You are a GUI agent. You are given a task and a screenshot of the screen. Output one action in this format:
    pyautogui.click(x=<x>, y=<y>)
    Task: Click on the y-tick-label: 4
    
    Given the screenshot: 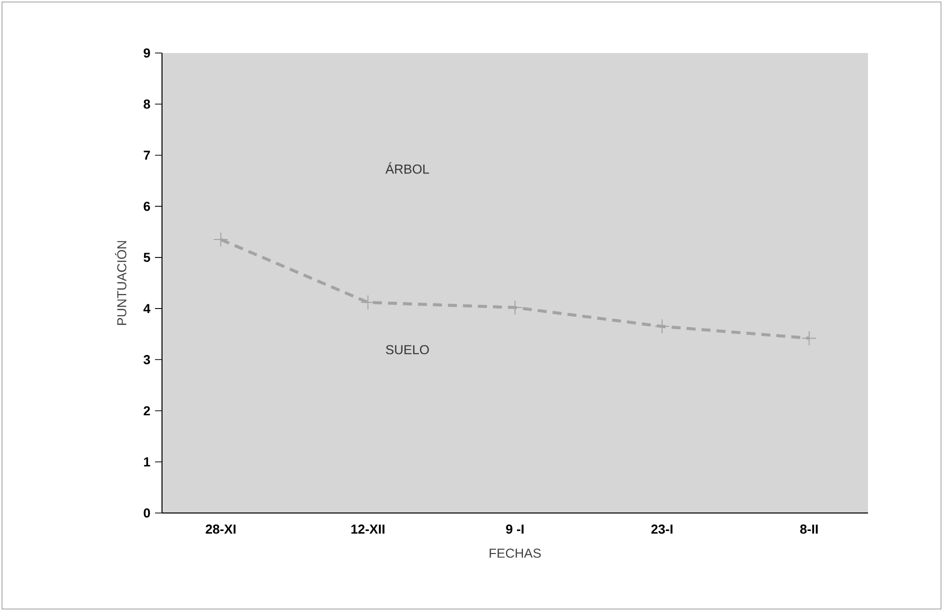 What is the action you would take?
    pyautogui.click(x=146, y=309)
    